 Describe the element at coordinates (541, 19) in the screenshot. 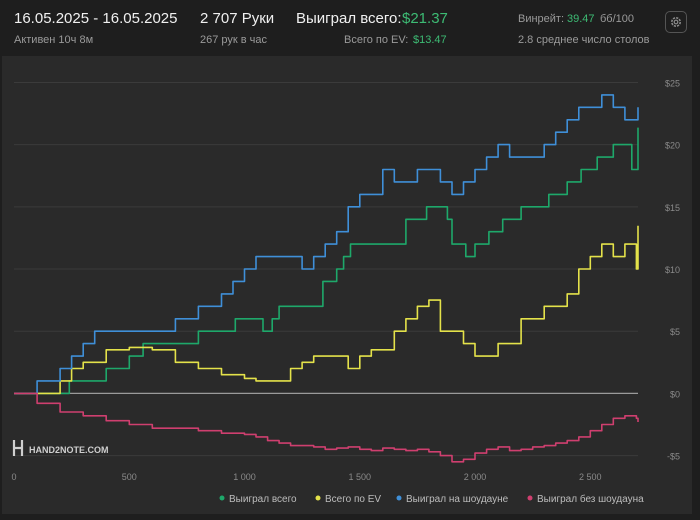

I see `winrate-label: Винрейт:` at that location.